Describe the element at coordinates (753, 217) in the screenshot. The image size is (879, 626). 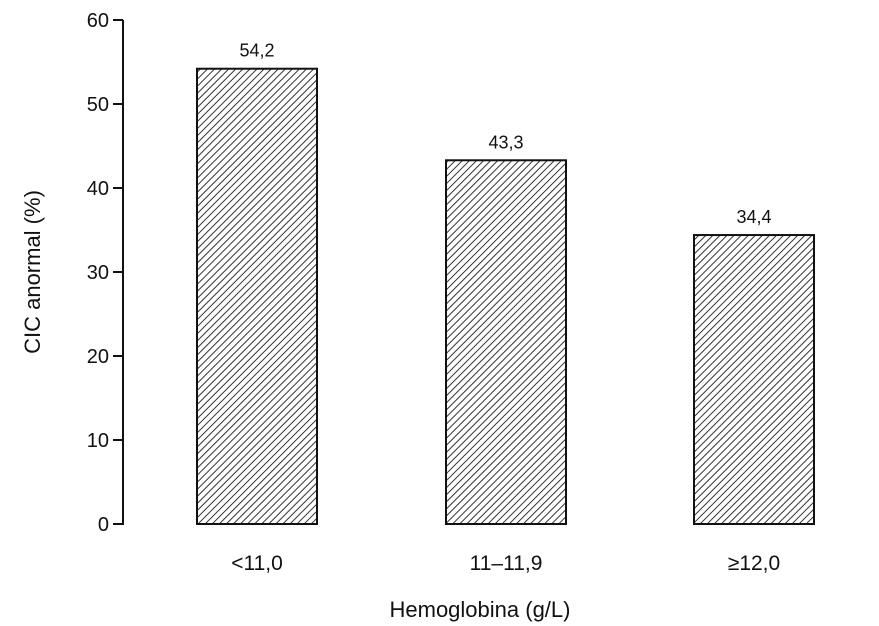
I see `bar-data-label: 34,4` at that location.